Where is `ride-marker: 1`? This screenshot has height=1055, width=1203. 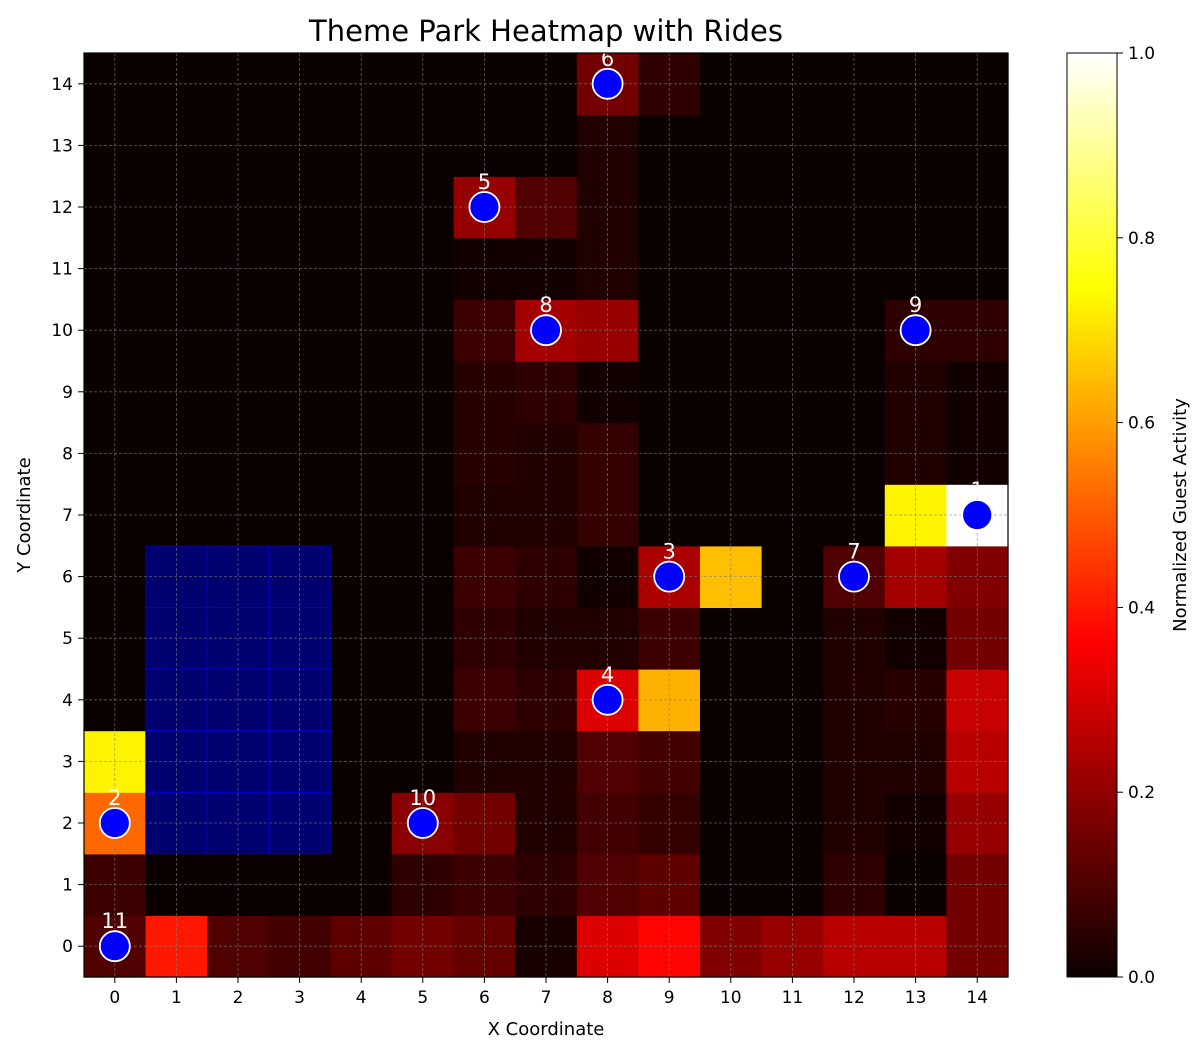
ride-marker: 1 is located at coordinates (977, 504).